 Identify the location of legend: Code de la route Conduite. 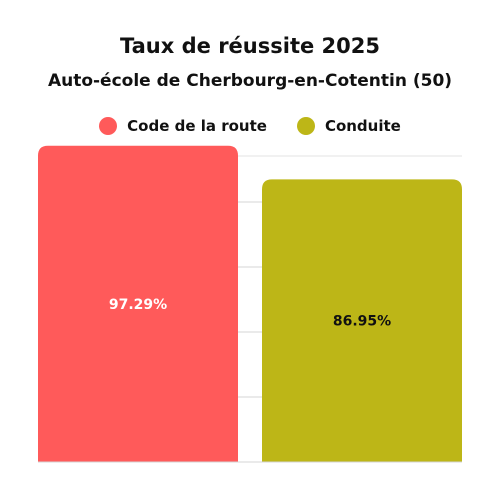
(250, 126).